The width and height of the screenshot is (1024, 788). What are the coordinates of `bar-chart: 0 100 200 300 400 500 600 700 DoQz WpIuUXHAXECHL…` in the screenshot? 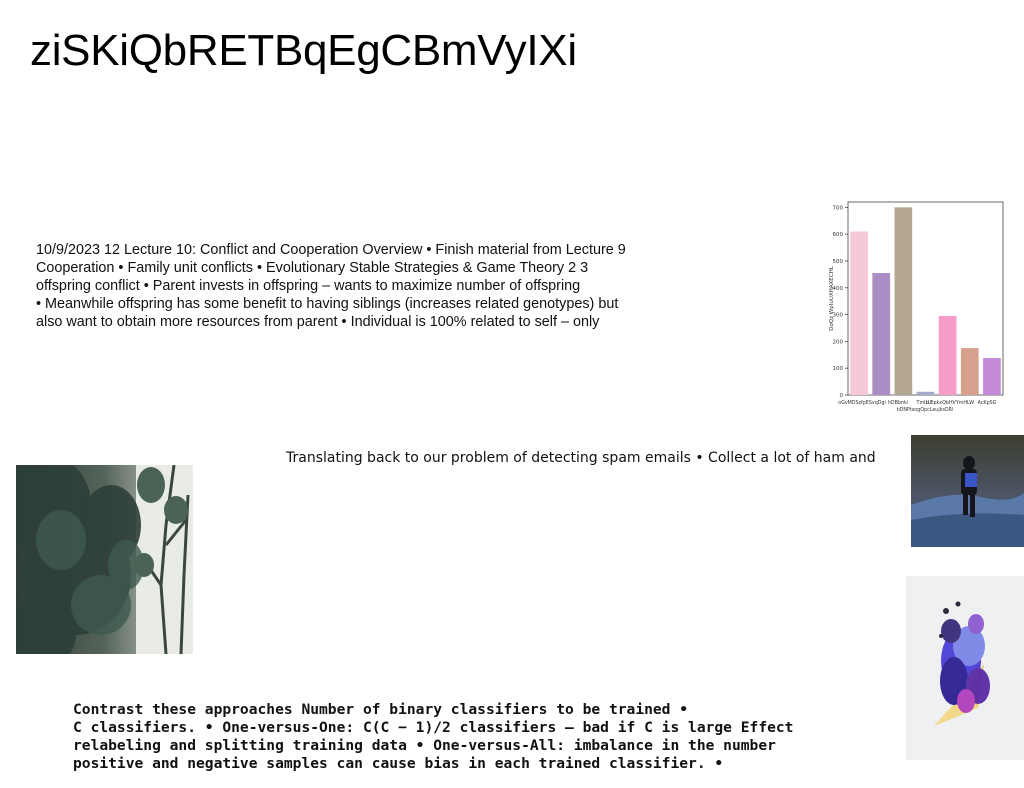 It's located at (915, 307).